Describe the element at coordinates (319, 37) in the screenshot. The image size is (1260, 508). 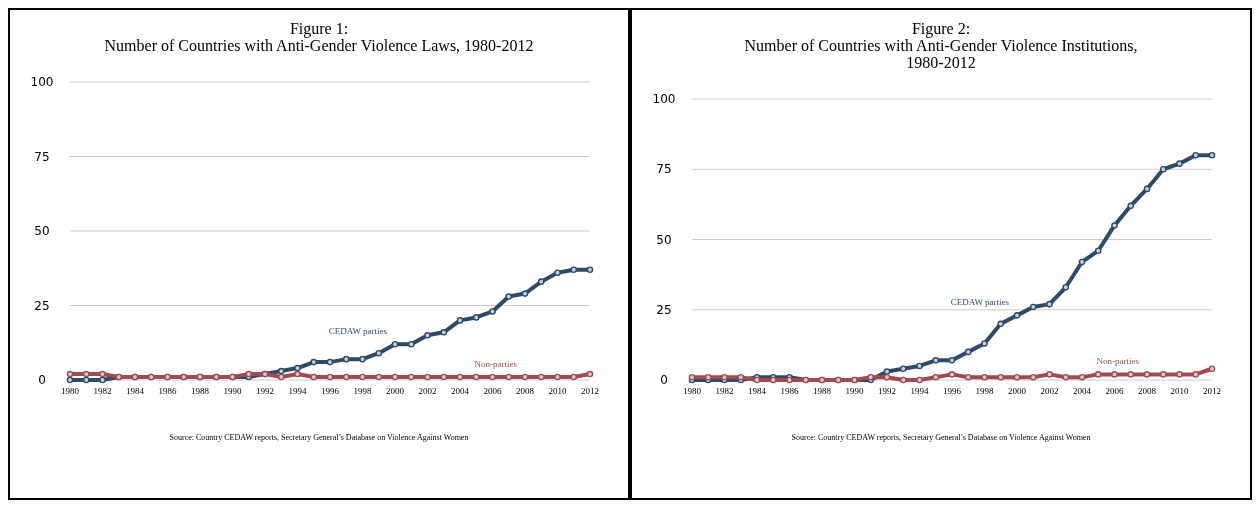
I see `chart-title: Figure 1: Number of Countries with Anti-Gender Violence Laws, 1980-2012` at that location.